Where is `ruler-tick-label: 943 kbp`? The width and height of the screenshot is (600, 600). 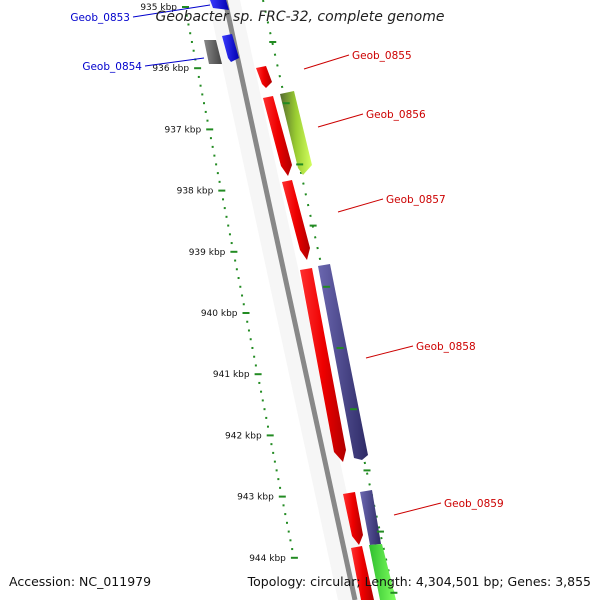 ruler-tick-label: 943 kbp is located at coordinates (255, 498).